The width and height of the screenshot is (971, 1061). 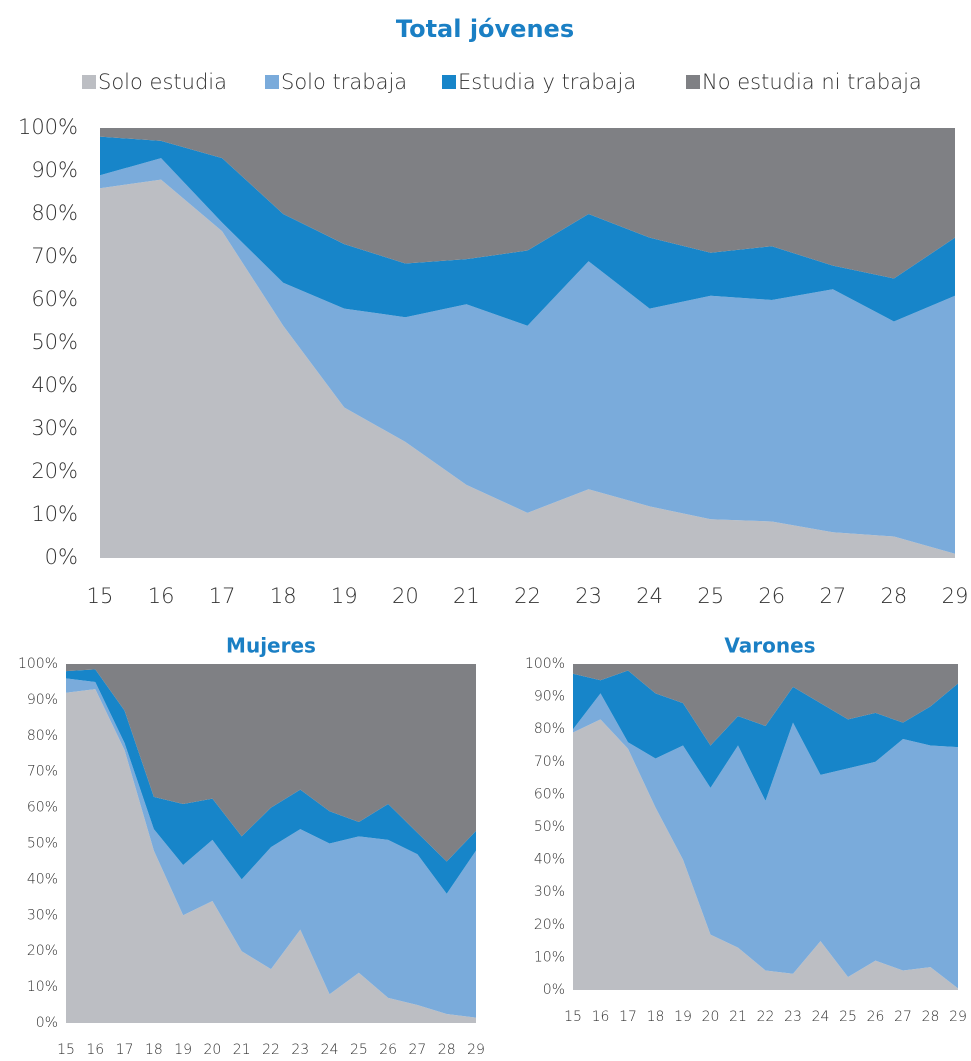 What do you see at coordinates (547, 82) in the screenshot?
I see `legend-label: Estudia y trabaja` at bounding box center [547, 82].